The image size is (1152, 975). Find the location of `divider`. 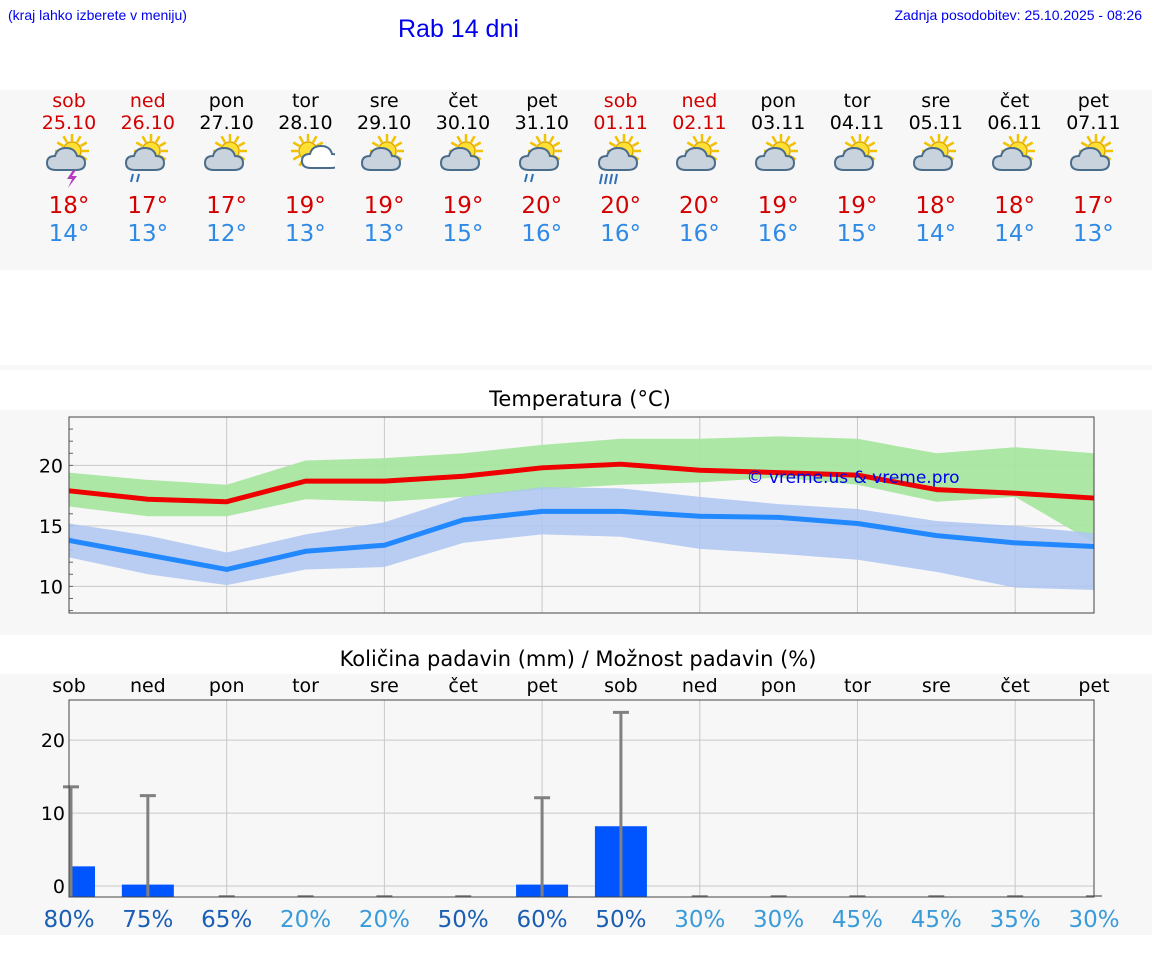

divider is located at coordinates (576, 367).